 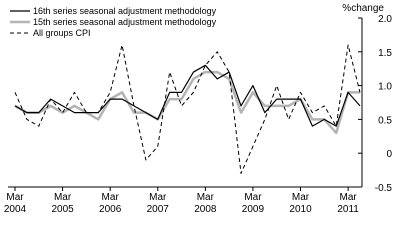 I want to click on x-tick-label: Mar 2011, so click(x=348, y=203).